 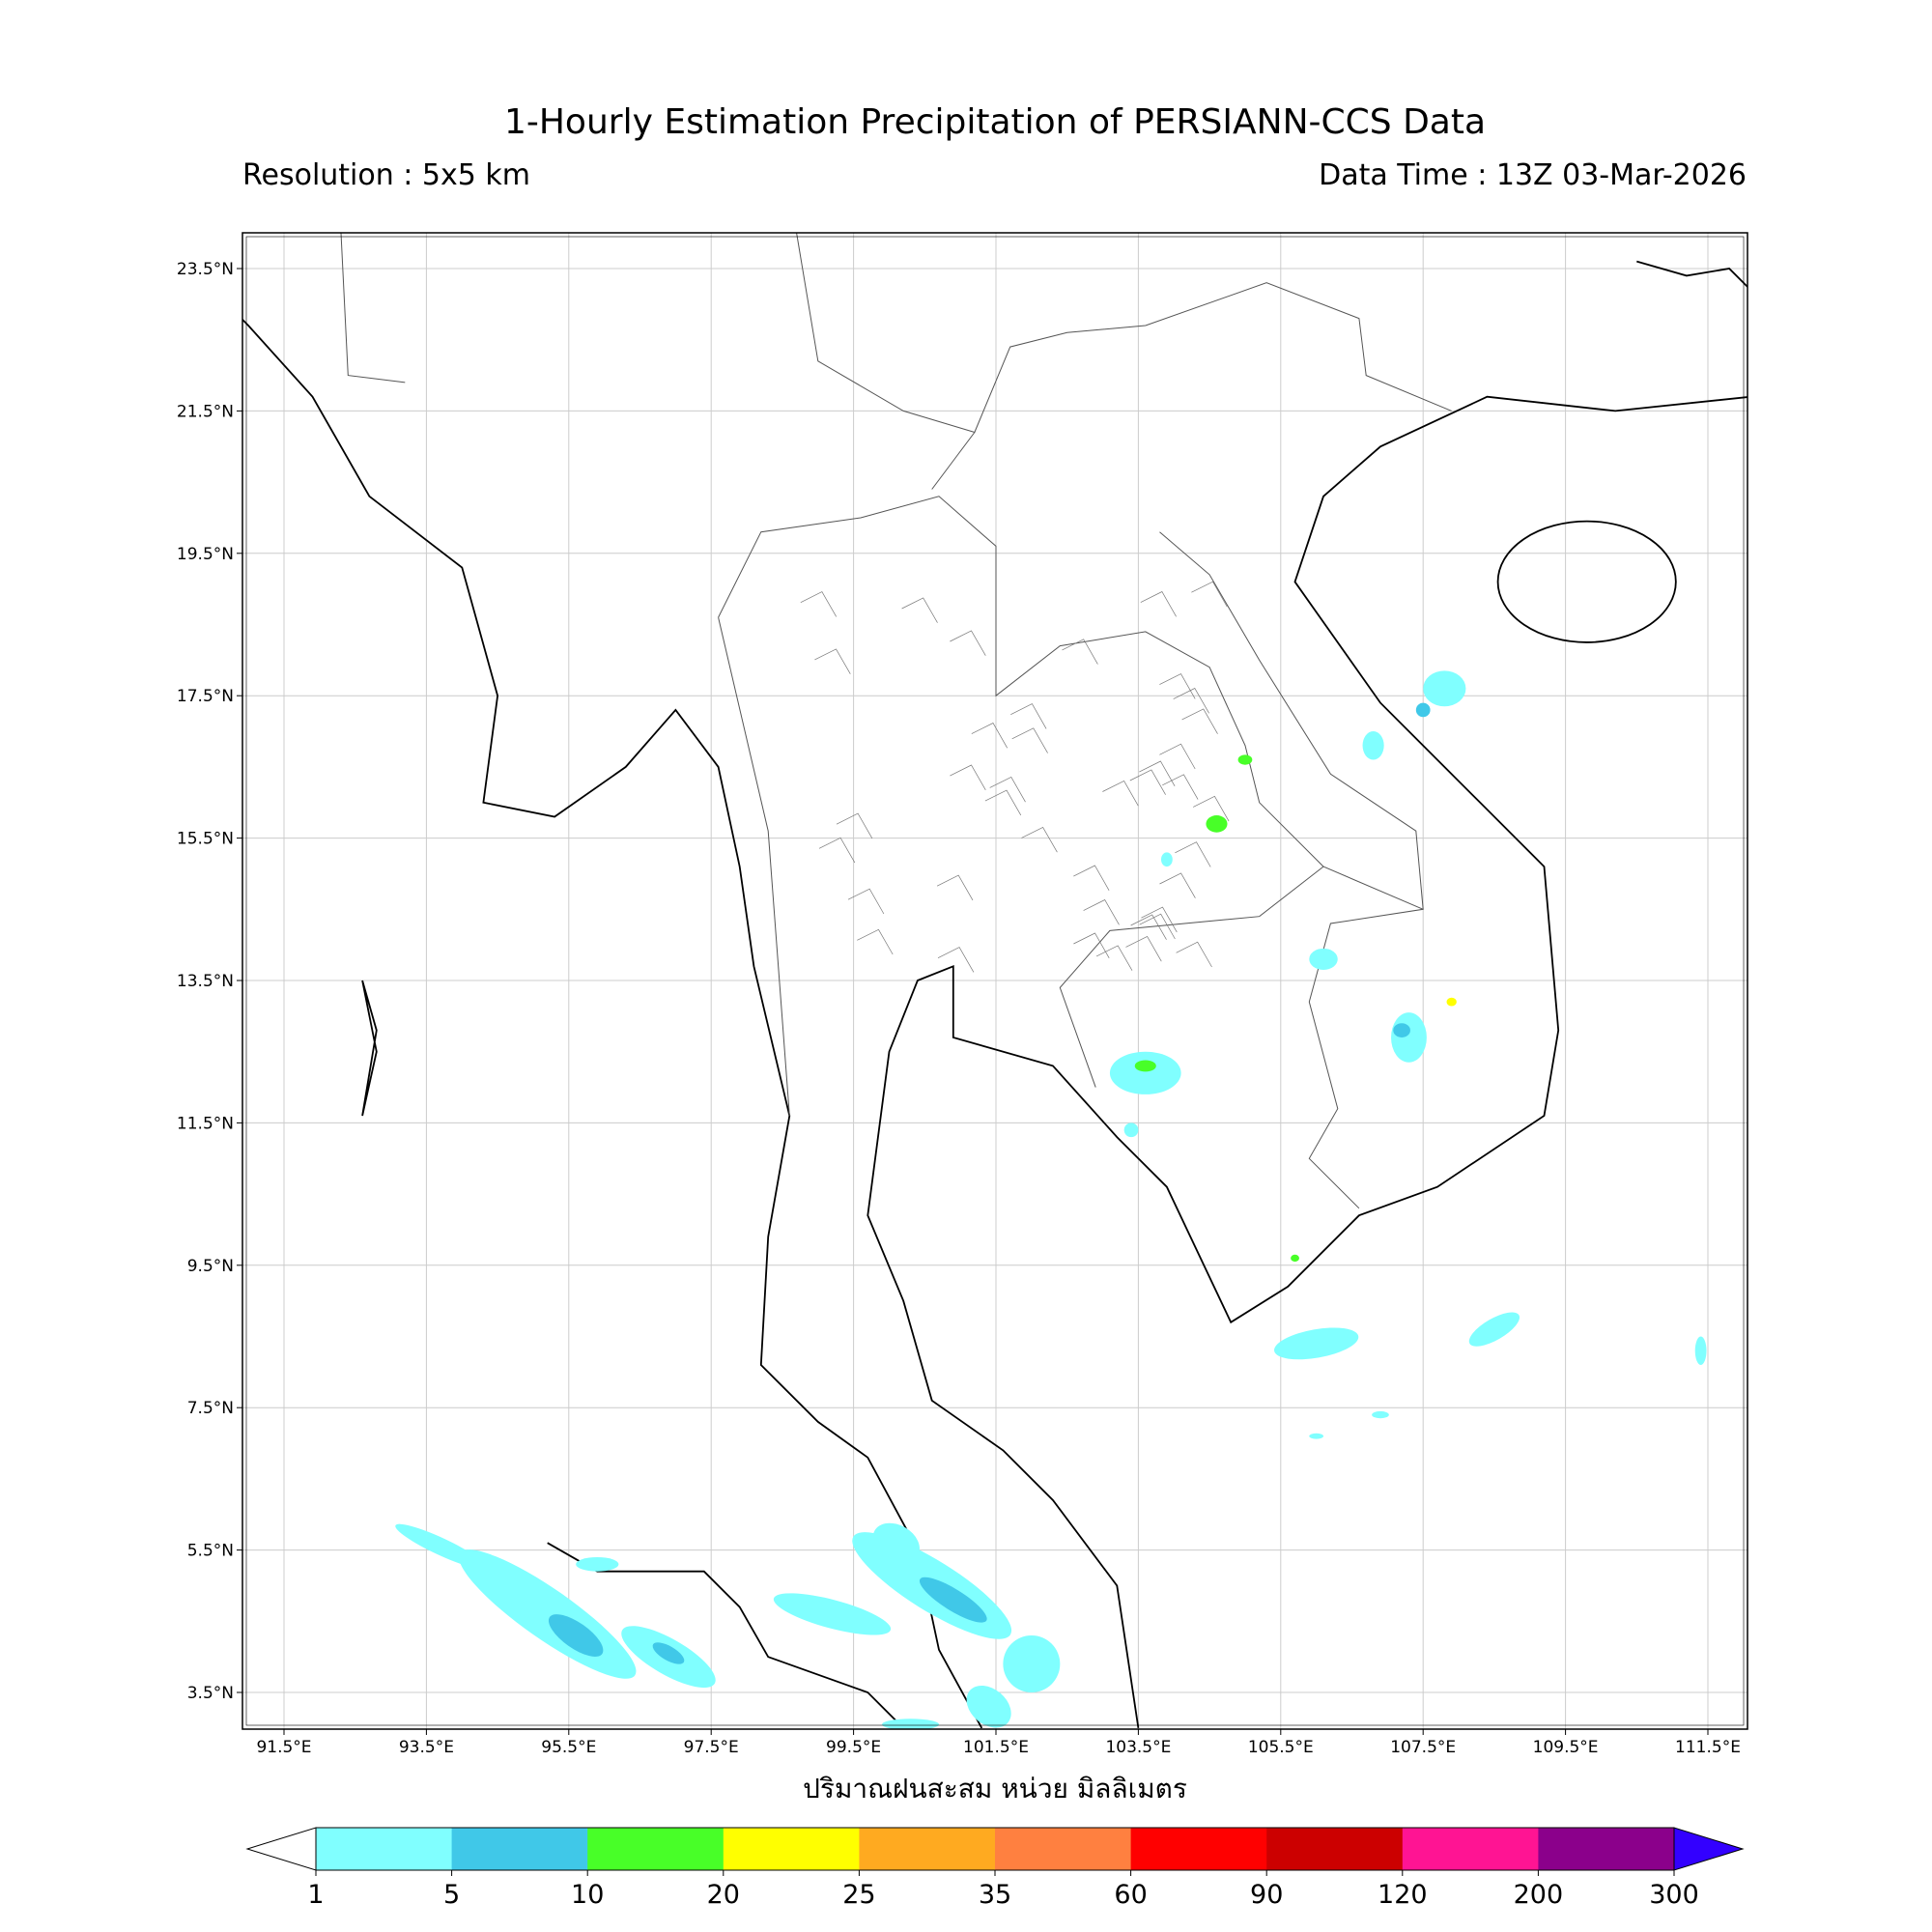 I want to click on lon-tick-label: 91.5°E, so click(x=283, y=1747).